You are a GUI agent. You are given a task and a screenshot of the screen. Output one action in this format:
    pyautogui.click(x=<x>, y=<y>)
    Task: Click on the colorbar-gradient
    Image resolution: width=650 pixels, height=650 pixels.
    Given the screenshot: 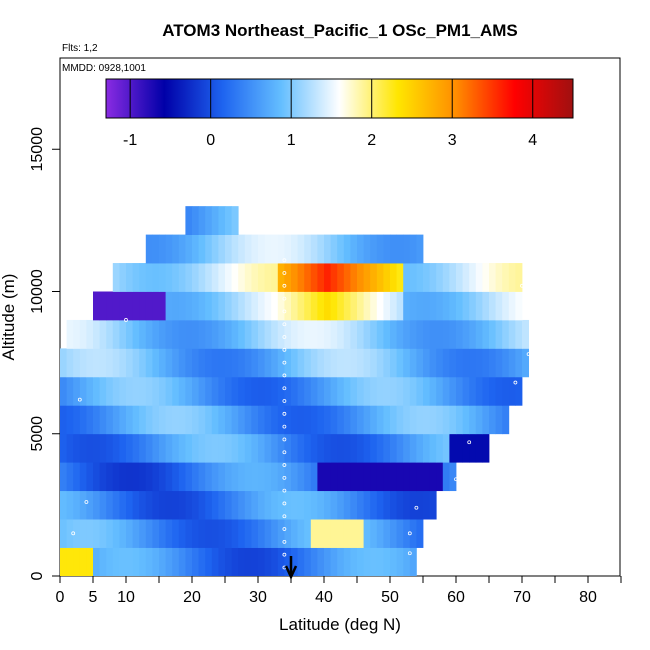 What is the action you would take?
    pyautogui.click(x=339, y=98)
    